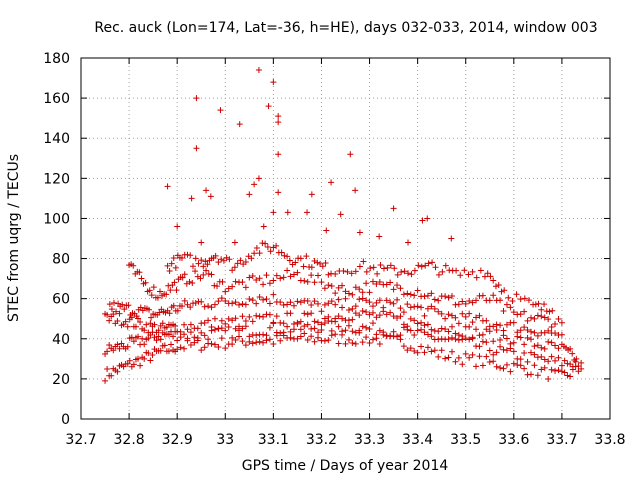 This screenshot has width=640, height=480. What do you see at coordinates (417, 440) in the screenshot?
I see `x-tick-label: 33.4` at bounding box center [417, 440].